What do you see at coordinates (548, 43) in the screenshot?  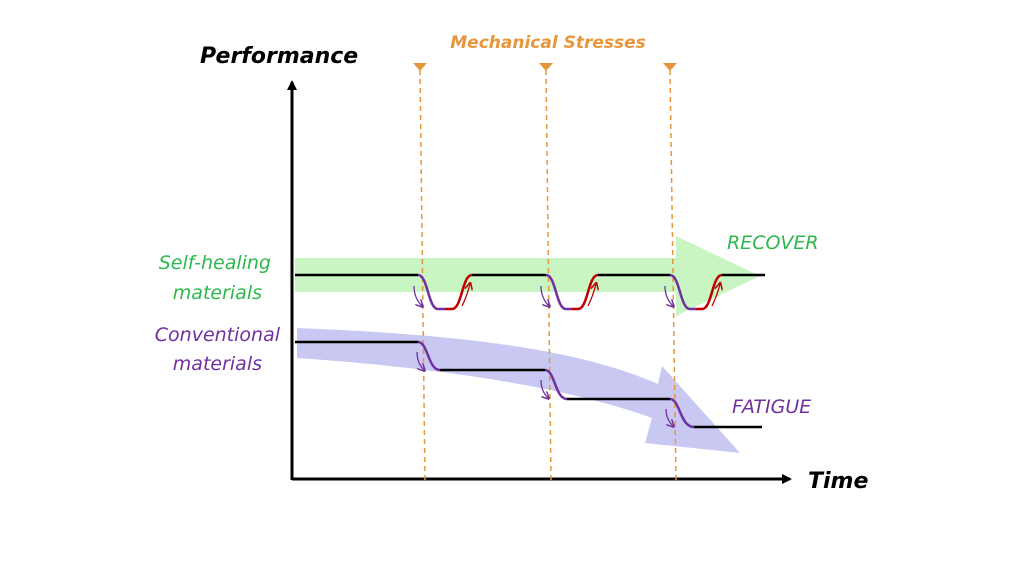 I see `stresses-label: Mechanical Stresses` at bounding box center [548, 43].